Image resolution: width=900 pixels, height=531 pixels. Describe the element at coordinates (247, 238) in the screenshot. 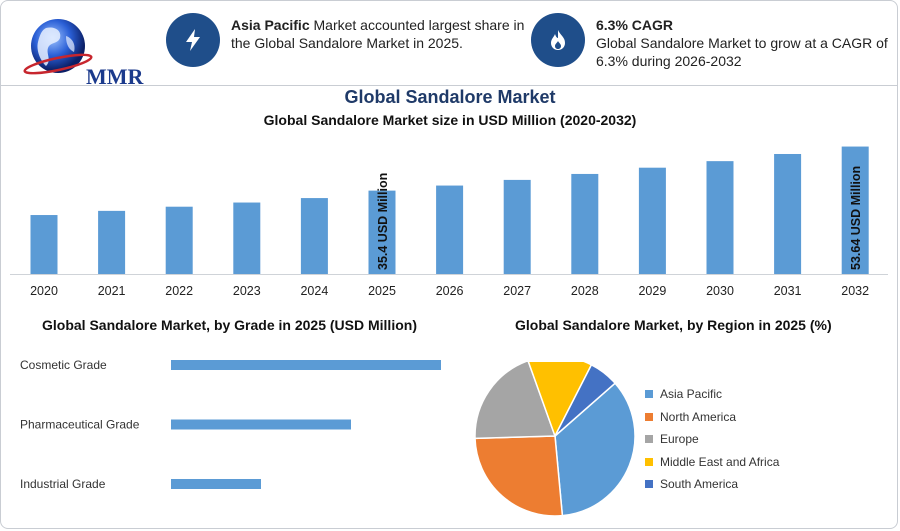

I see `bar-2023` at that location.